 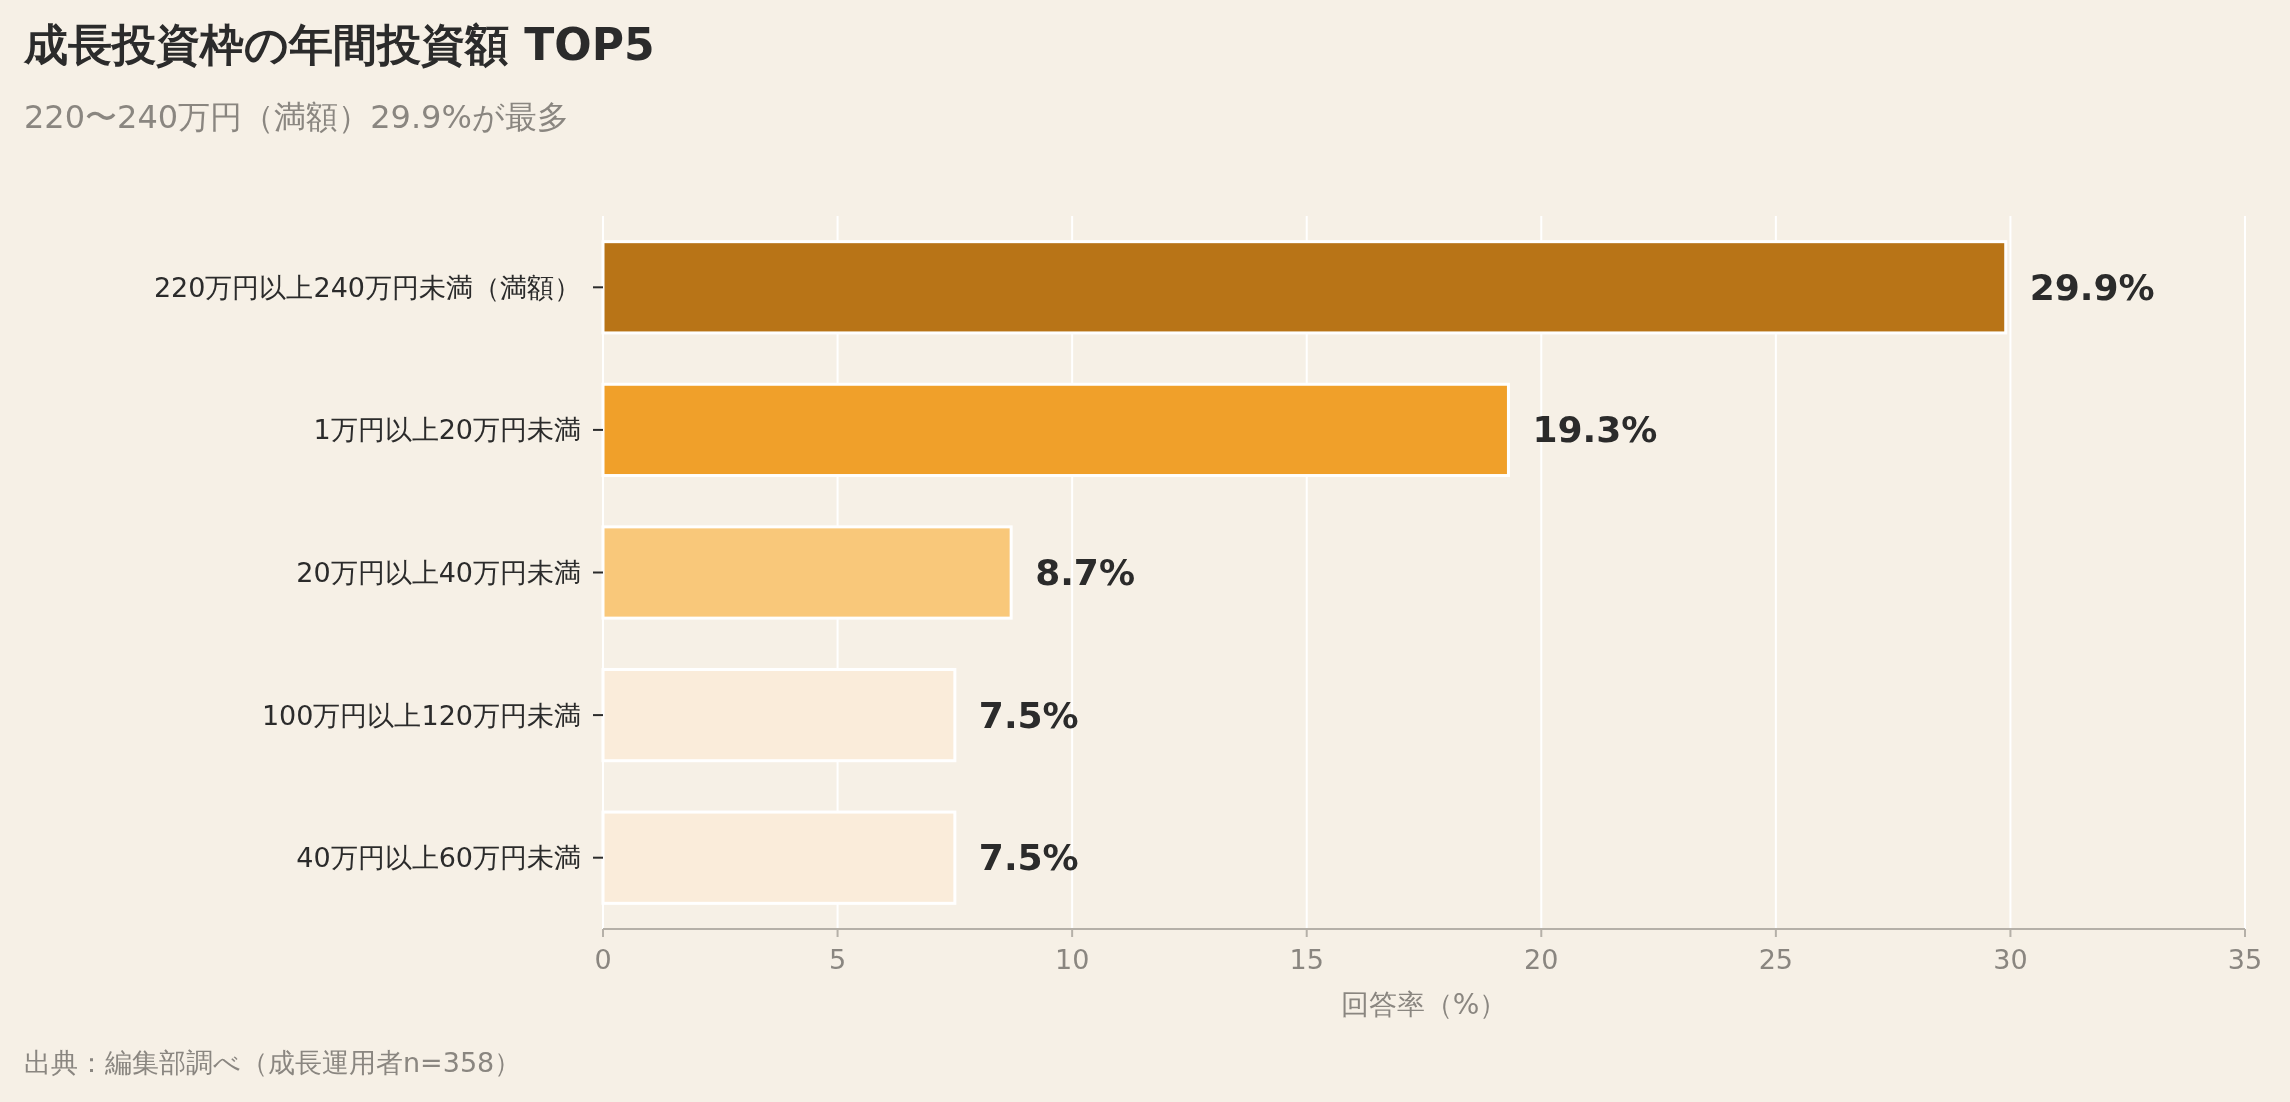 I want to click on x-tick-label: 25, so click(x=1776, y=959).